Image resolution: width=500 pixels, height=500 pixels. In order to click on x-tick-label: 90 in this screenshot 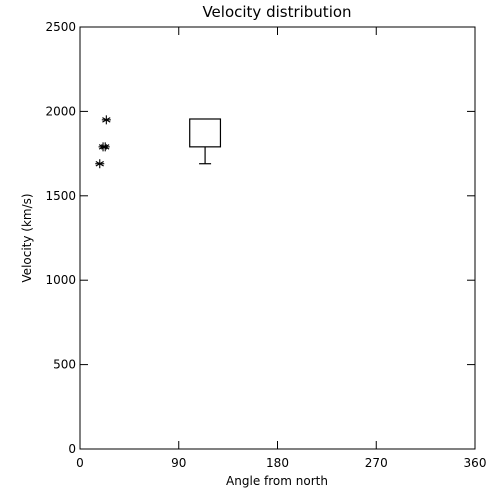, I will do `click(178, 463)`.